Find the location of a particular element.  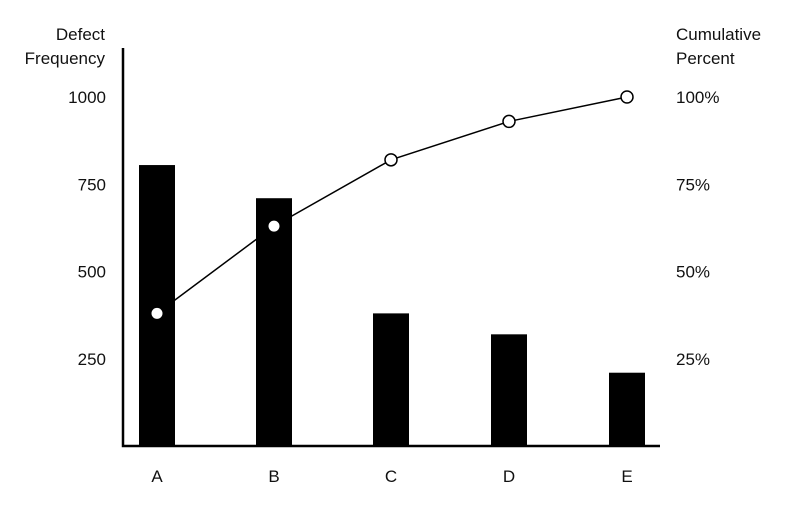

left-axis-title-line-2: Frequency is located at coordinates (65, 58).